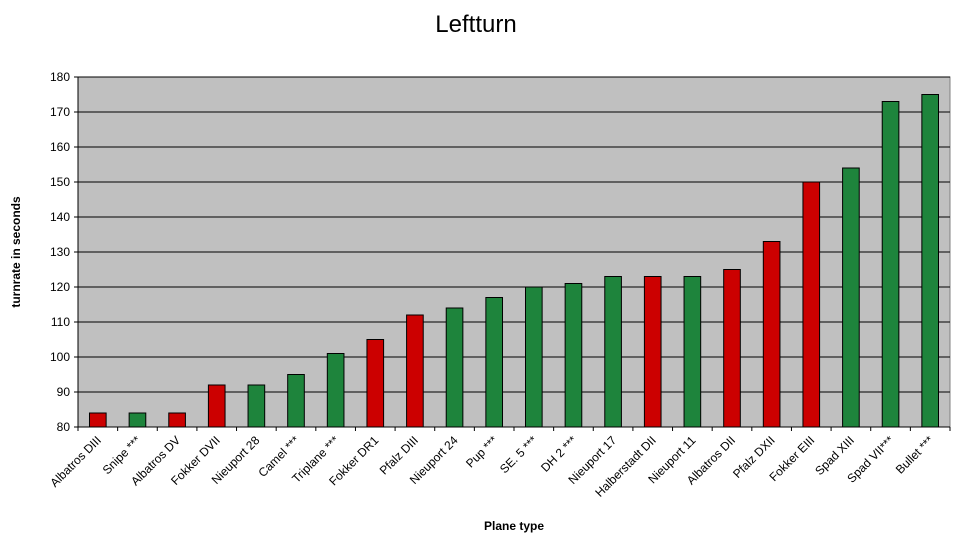 The image size is (957, 540). I want to click on y-tick-label: 90, so click(64, 392).